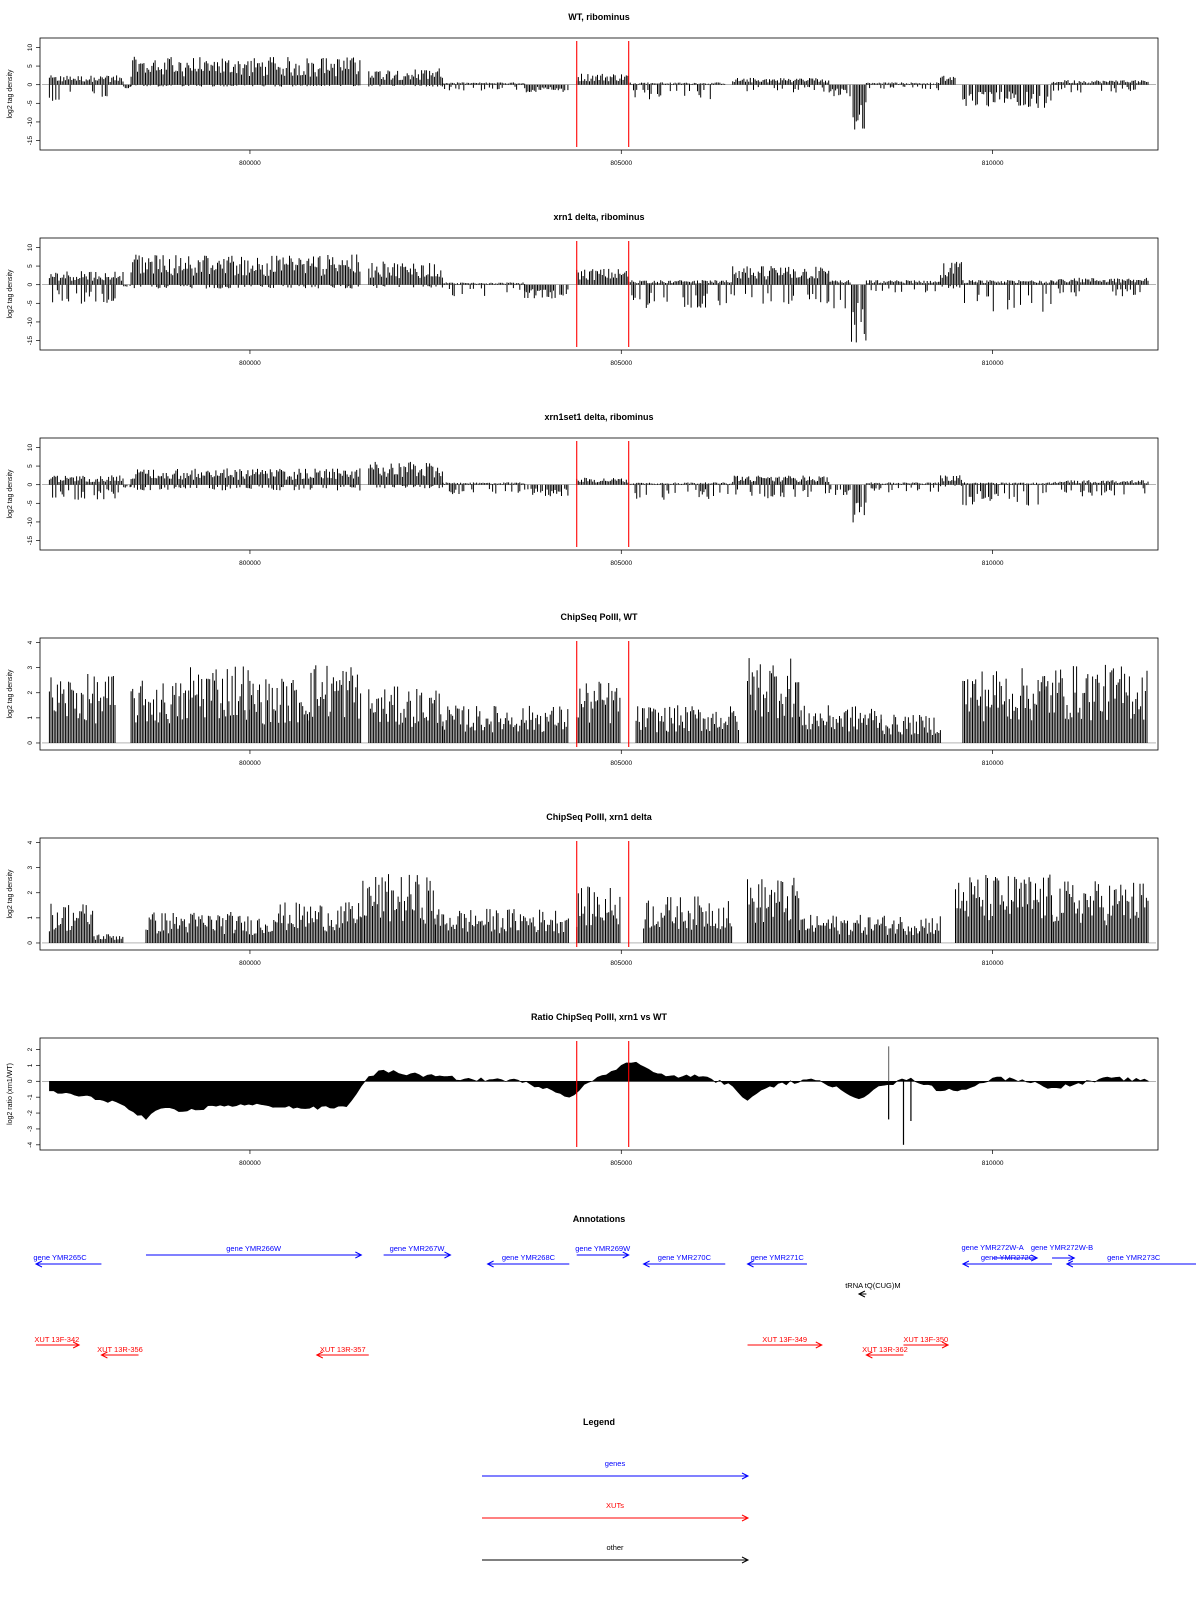 The image size is (1200, 1600). What do you see at coordinates (1130, 1260) in the screenshot?
I see `gene-arrow: gene YMR273C` at bounding box center [1130, 1260].